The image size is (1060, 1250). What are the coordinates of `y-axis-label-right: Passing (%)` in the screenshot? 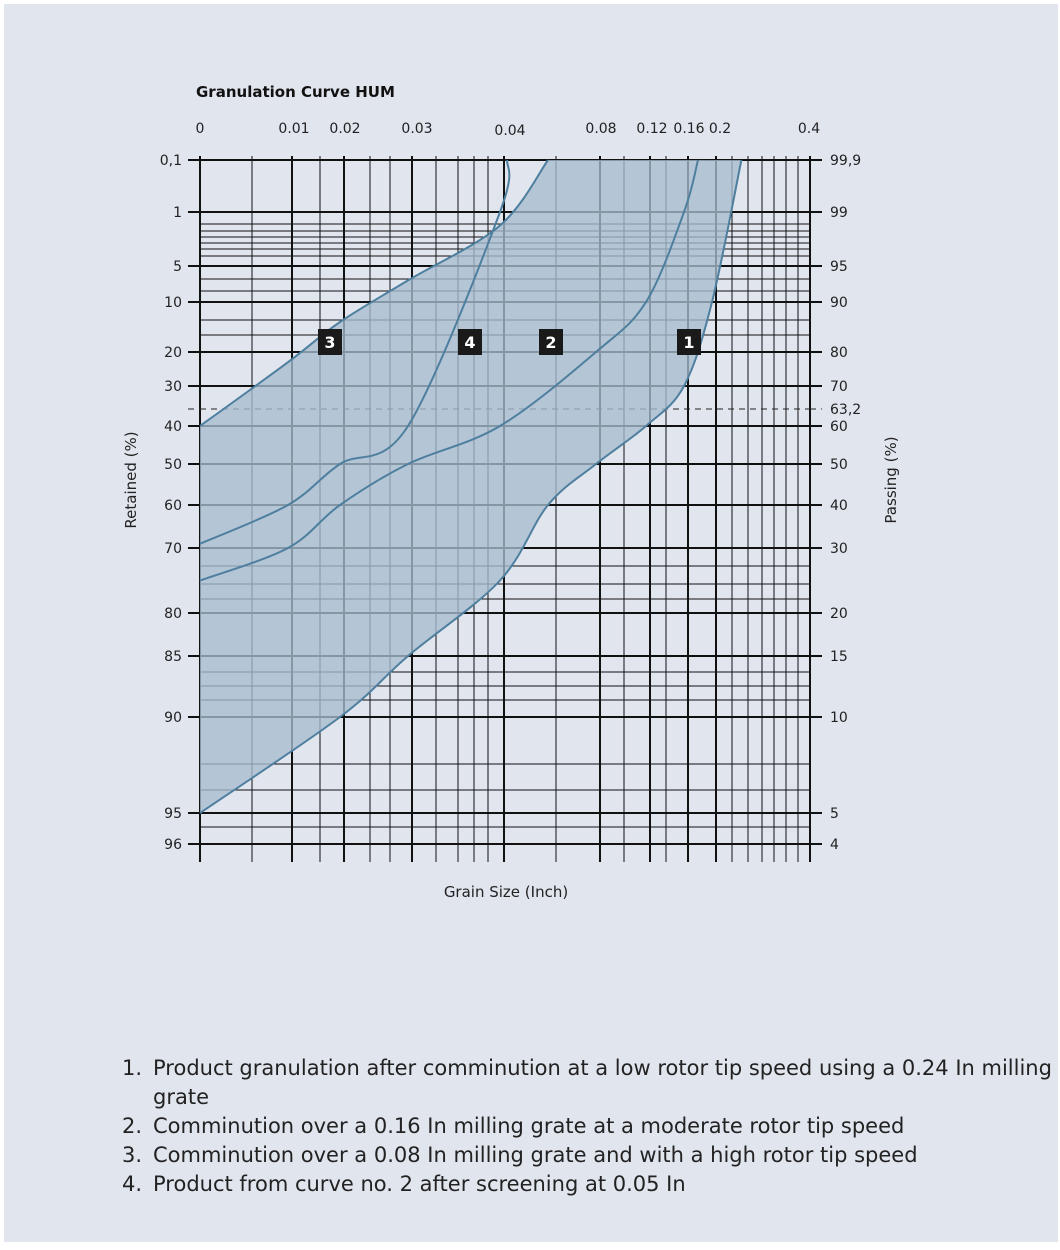 It's located at (891, 479).